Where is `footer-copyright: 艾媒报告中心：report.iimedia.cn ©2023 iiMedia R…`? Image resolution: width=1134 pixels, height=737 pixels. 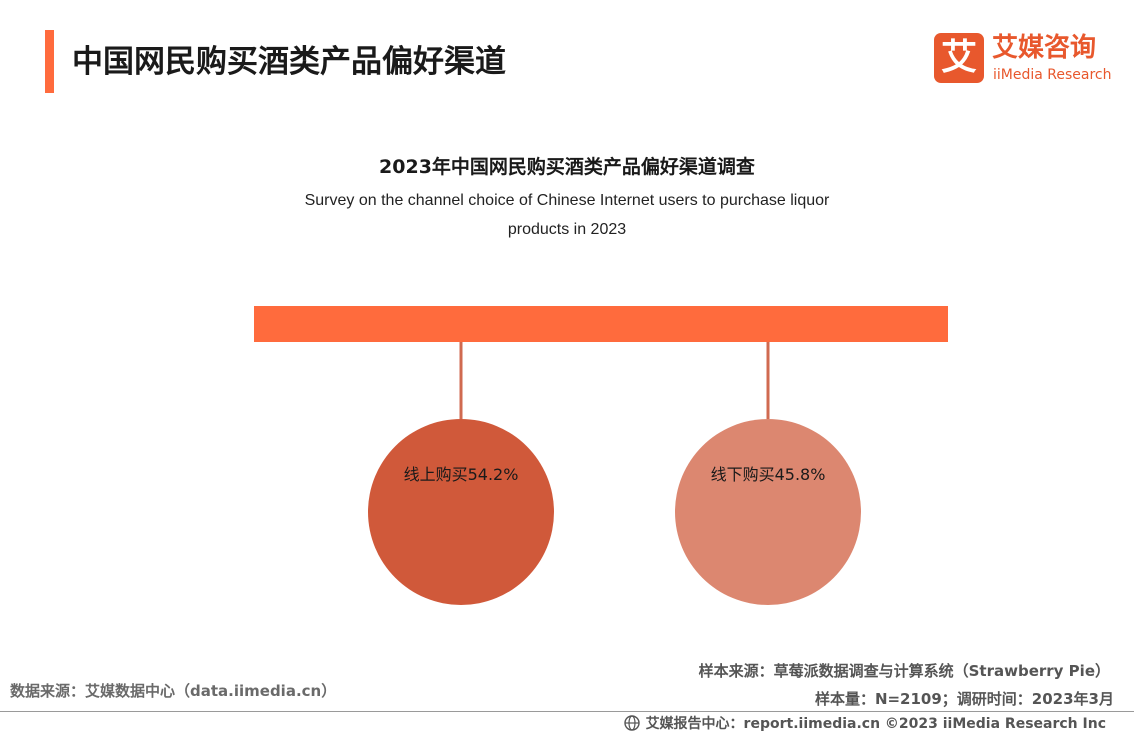 footer-copyright: 艾媒报告中心：report.iimedia.cn ©2023 iiMedia R… is located at coordinates (864, 723).